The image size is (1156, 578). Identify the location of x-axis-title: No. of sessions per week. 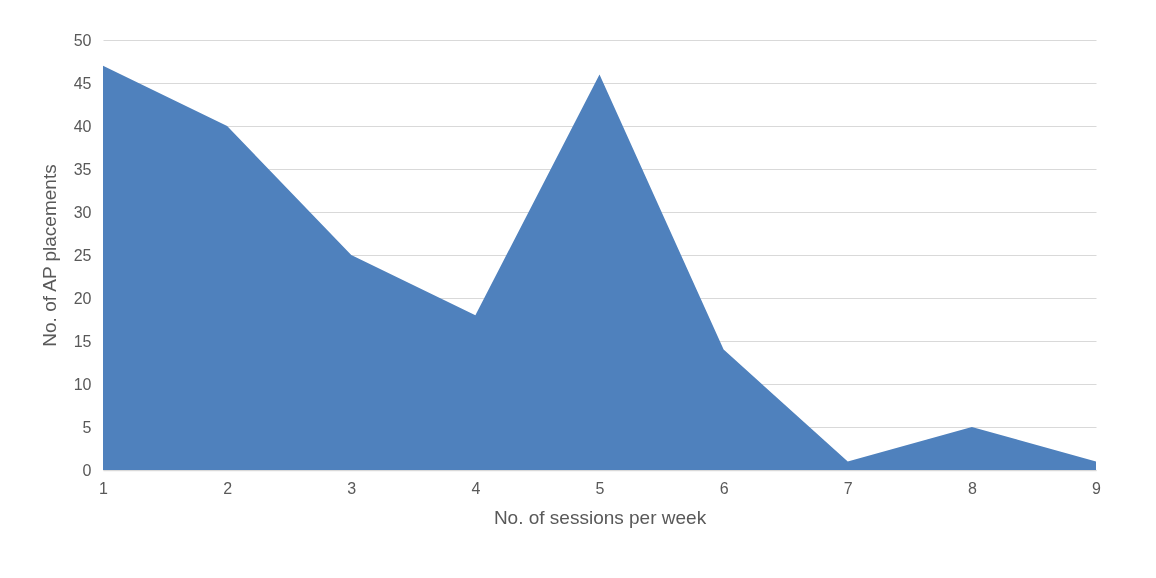
(600, 517).